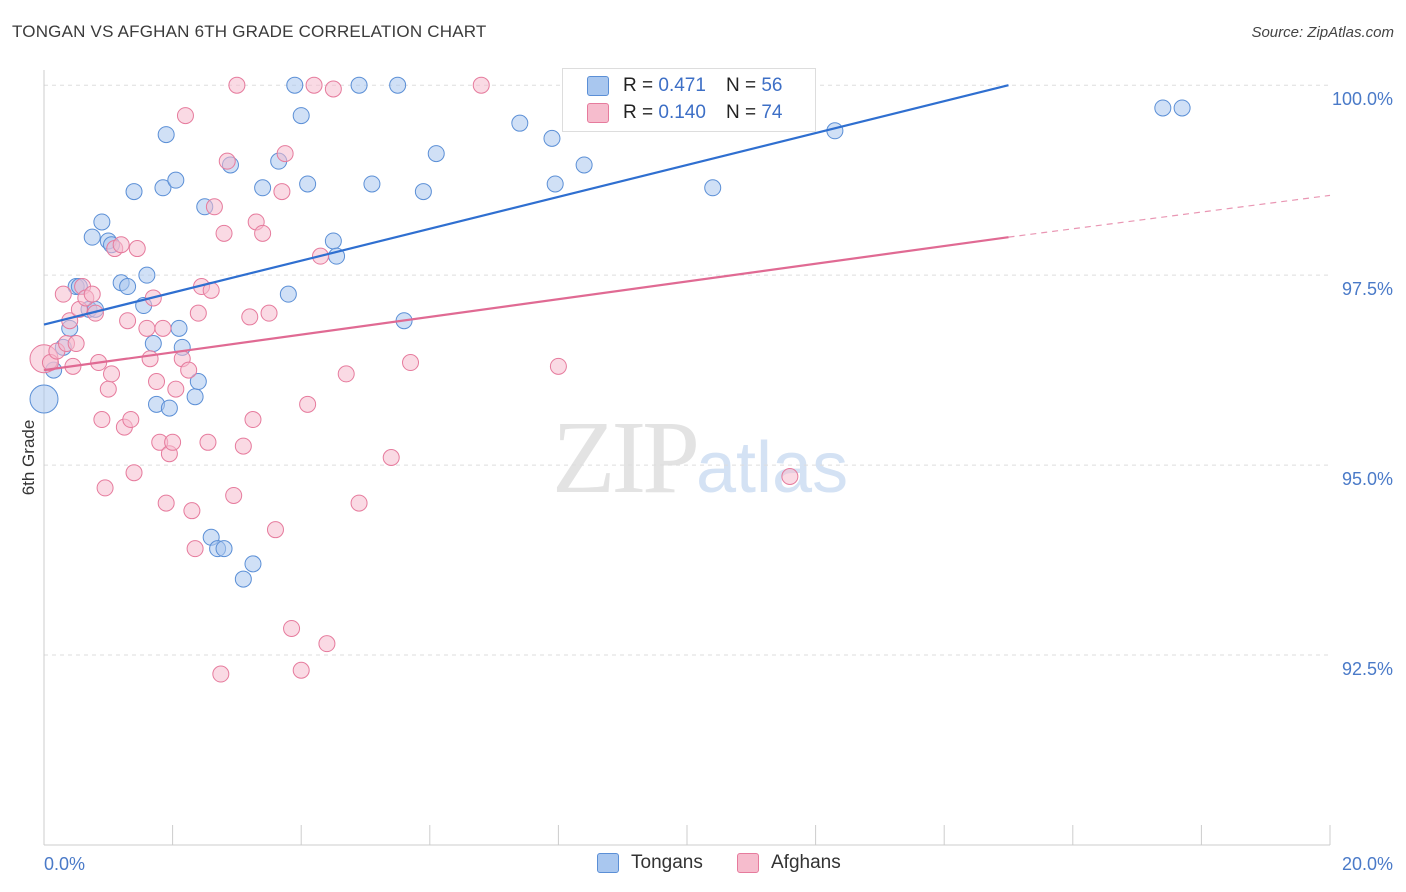 This screenshot has width=1406, height=892. I want to click on legend-row-afghans: R = 0.140 N = 74, so click(684, 113).